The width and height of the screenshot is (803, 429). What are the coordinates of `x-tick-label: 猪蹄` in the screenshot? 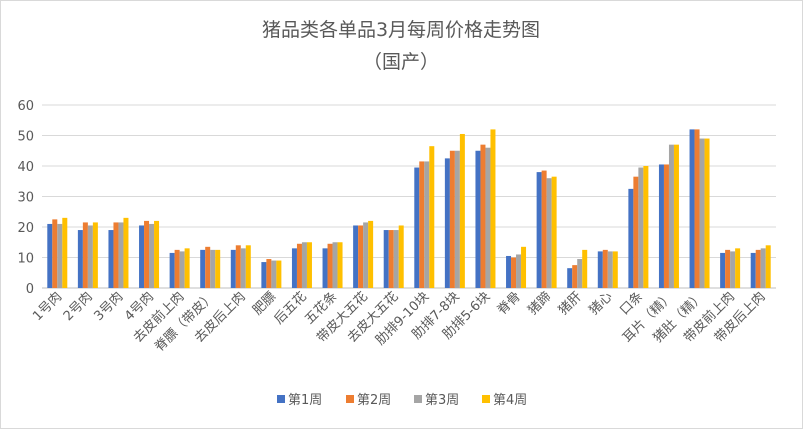 It's located at (540, 304).